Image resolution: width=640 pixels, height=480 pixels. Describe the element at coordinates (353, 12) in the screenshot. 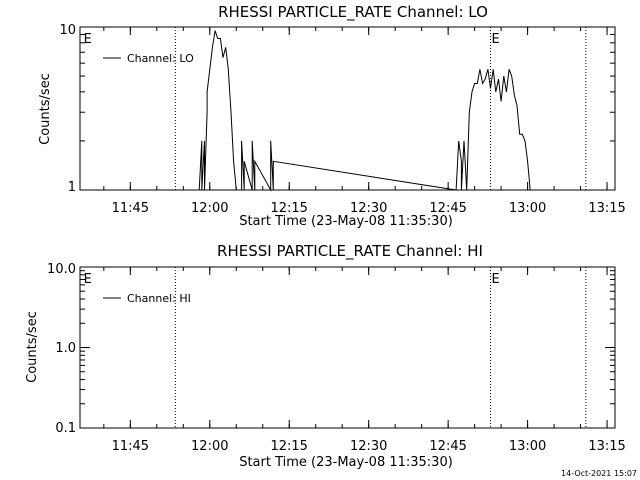

I see `chart-title-lo: RHESSI PARTICLE_RATE Channel: LO` at that location.